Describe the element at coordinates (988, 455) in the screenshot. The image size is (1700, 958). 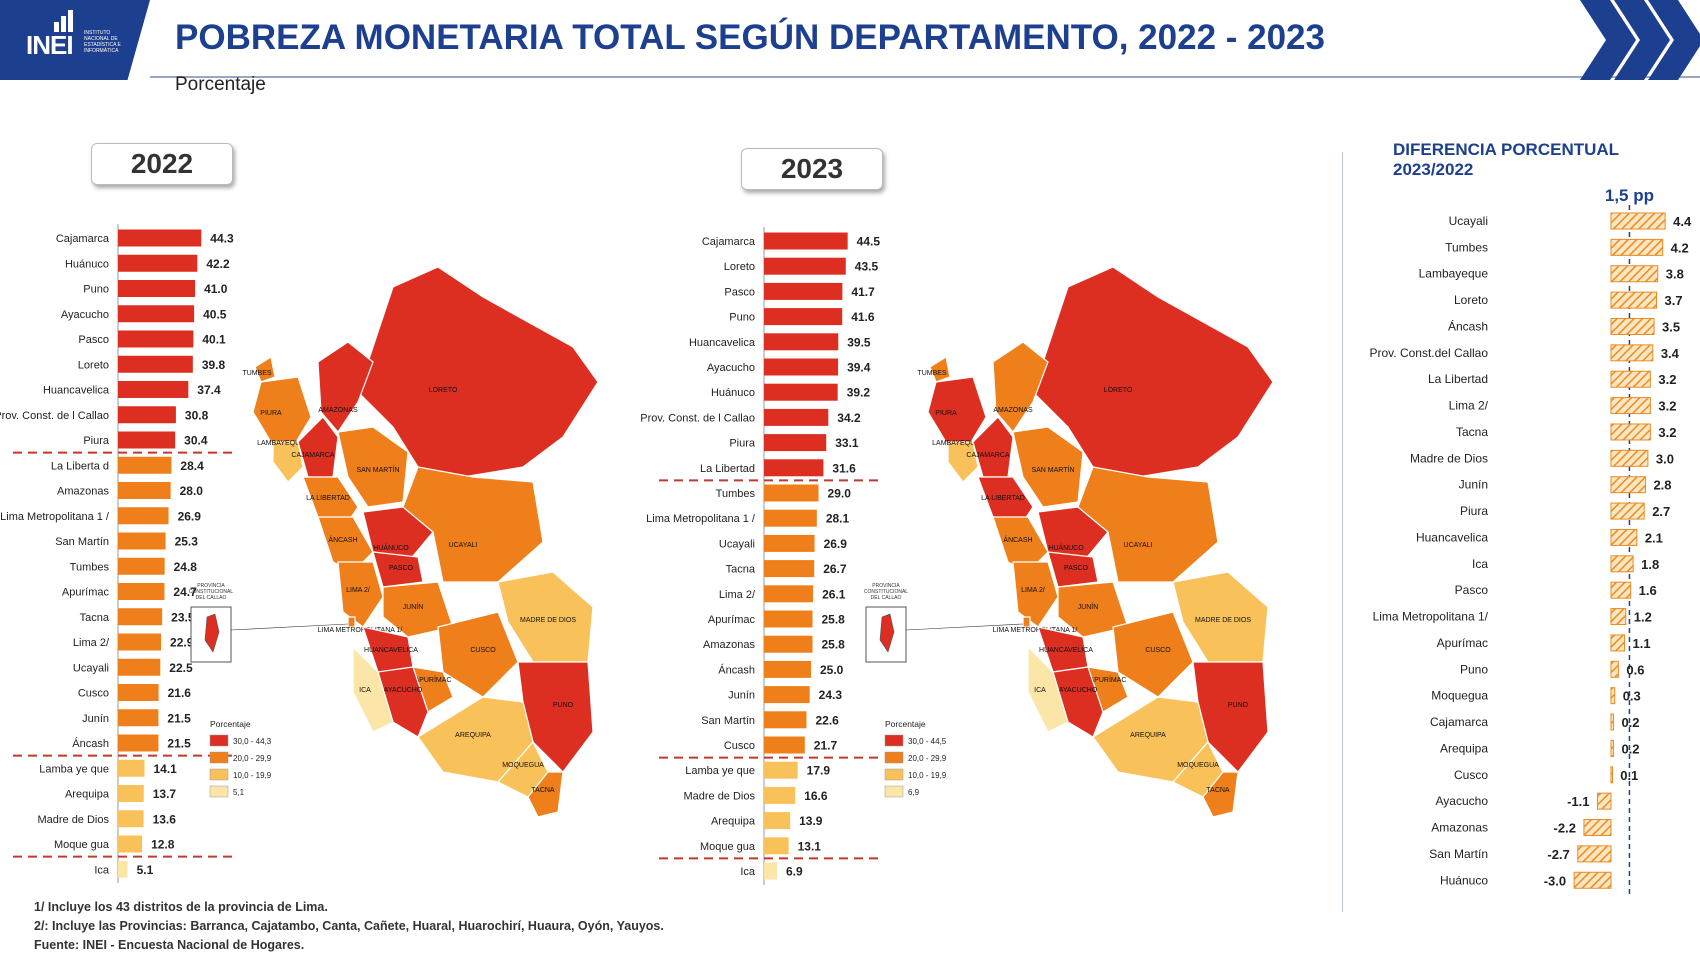
I see `map-region-label: CAJAMARCA` at that location.